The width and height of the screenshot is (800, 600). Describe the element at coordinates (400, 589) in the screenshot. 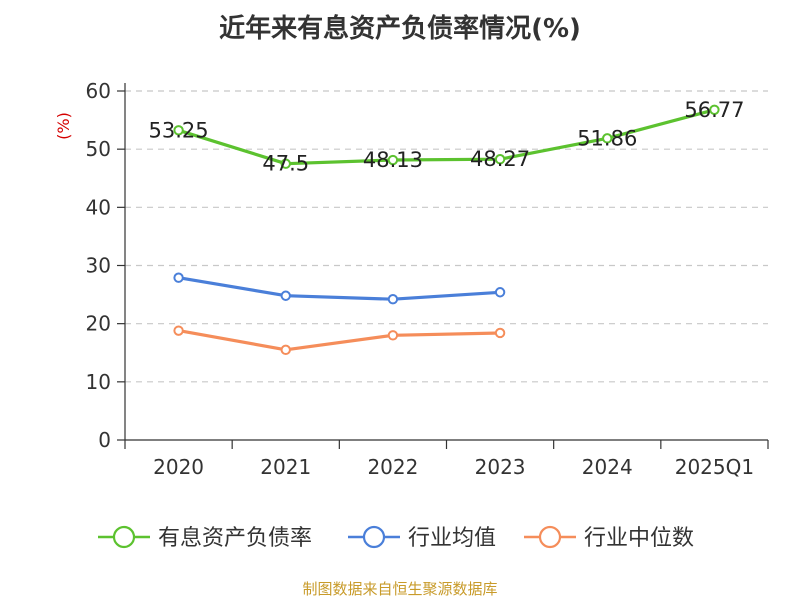

I see `source-note: 制图数据来自恒生聚源数据库` at that location.